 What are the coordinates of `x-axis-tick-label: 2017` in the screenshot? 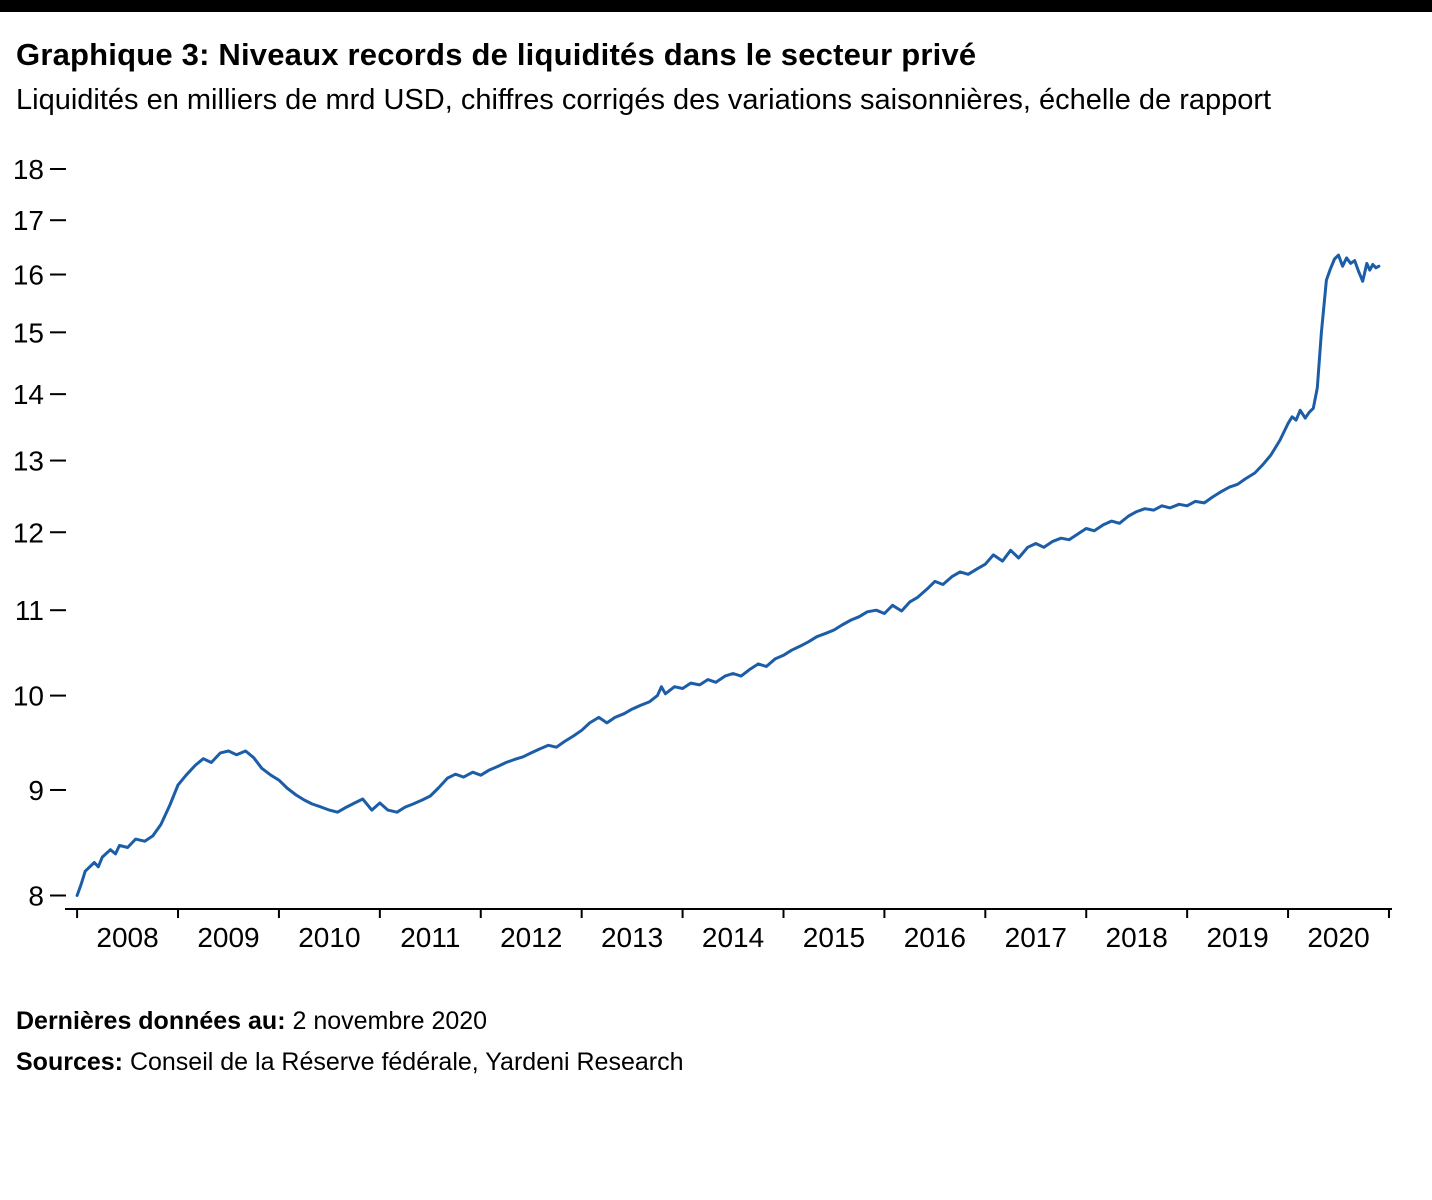 It's located at (1036, 937).